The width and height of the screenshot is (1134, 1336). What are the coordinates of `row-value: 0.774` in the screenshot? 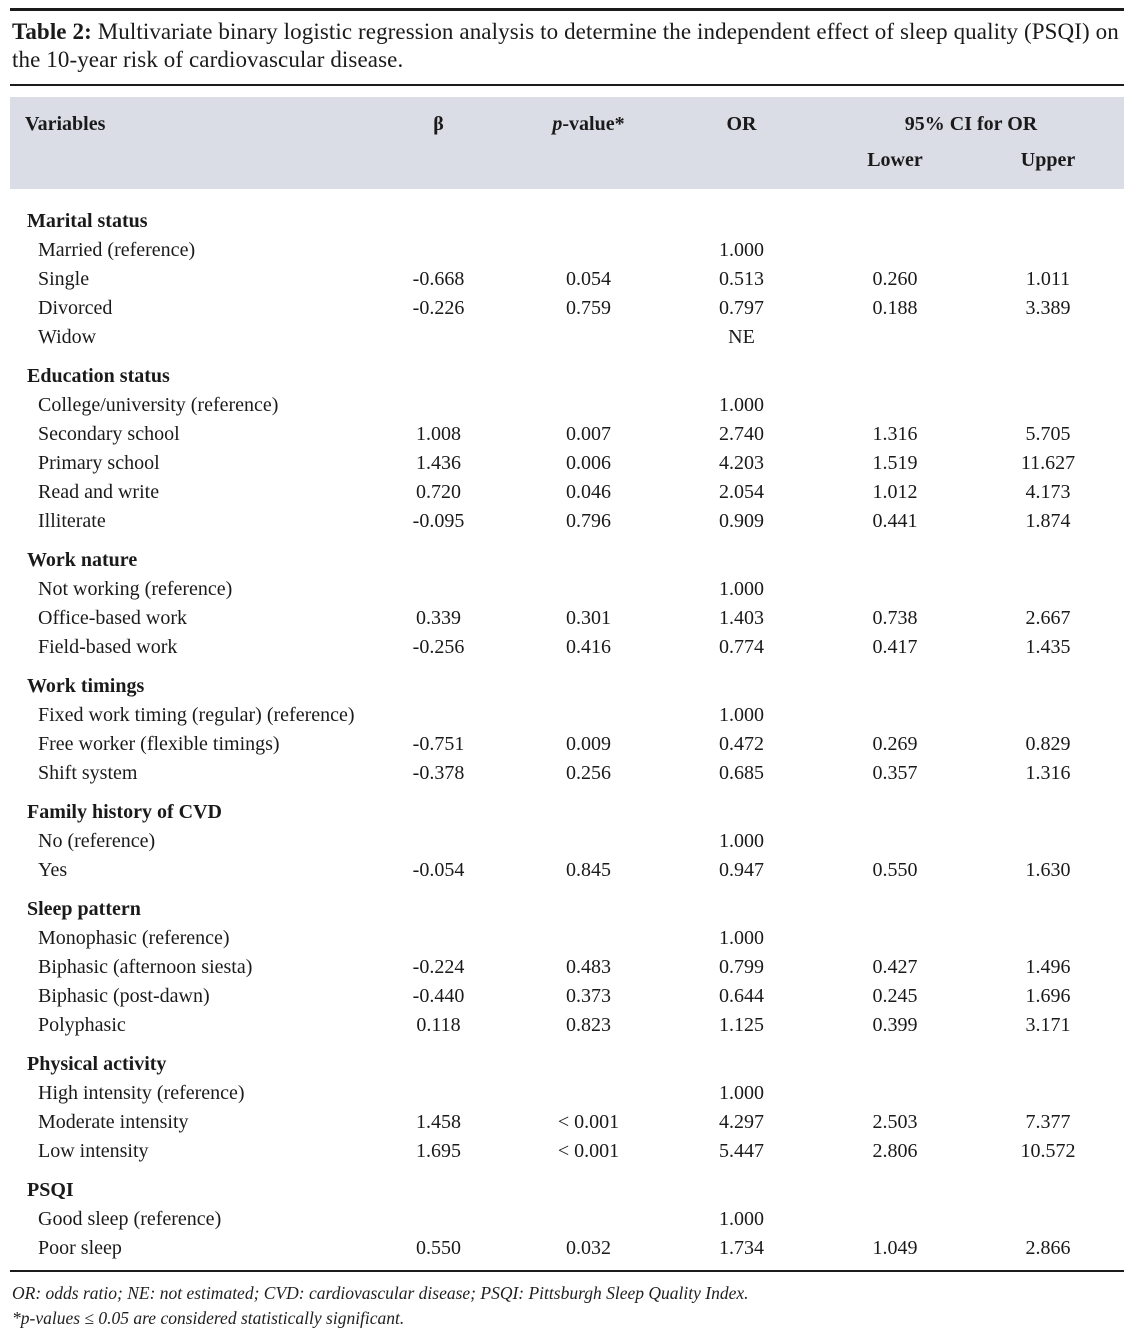 It's located at (741, 647).